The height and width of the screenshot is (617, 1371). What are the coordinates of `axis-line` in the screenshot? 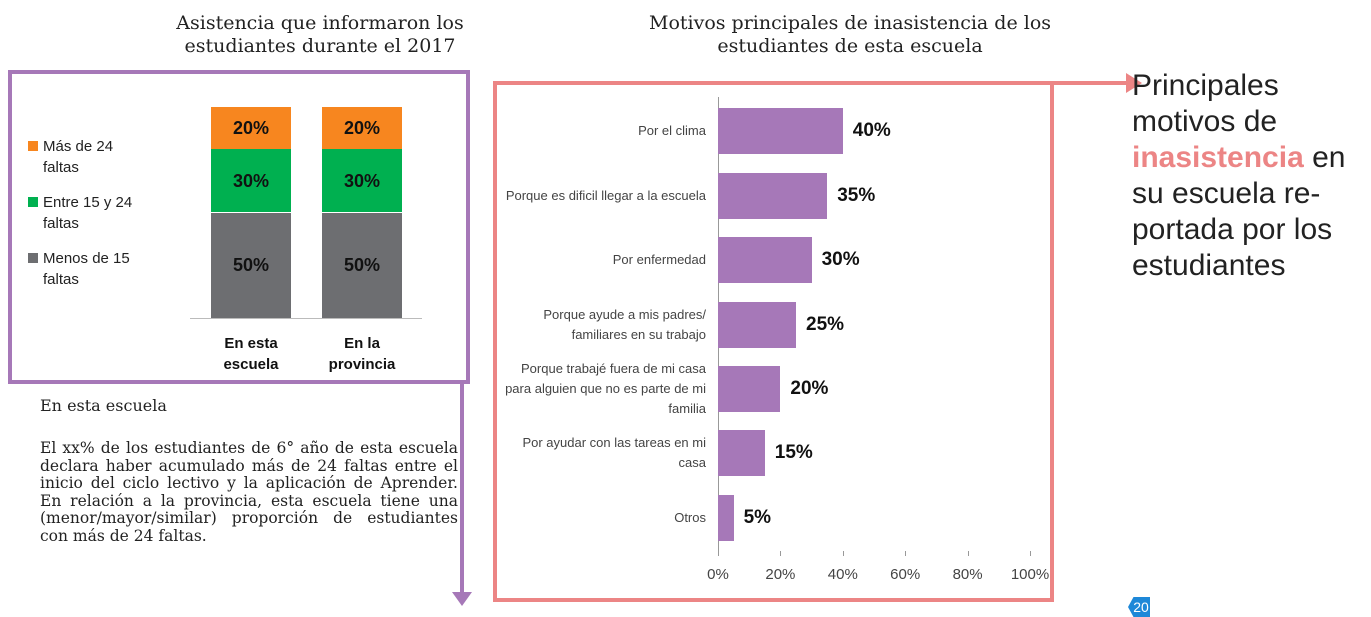 It's located at (306, 318).